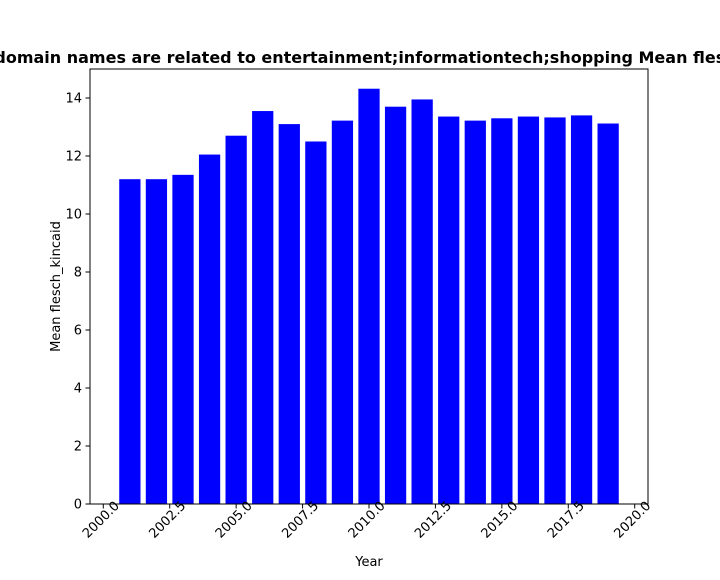 This screenshot has width=720, height=580. Describe the element at coordinates (73, 157) in the screenshot. I see `y-tick-label: 12` at that location.